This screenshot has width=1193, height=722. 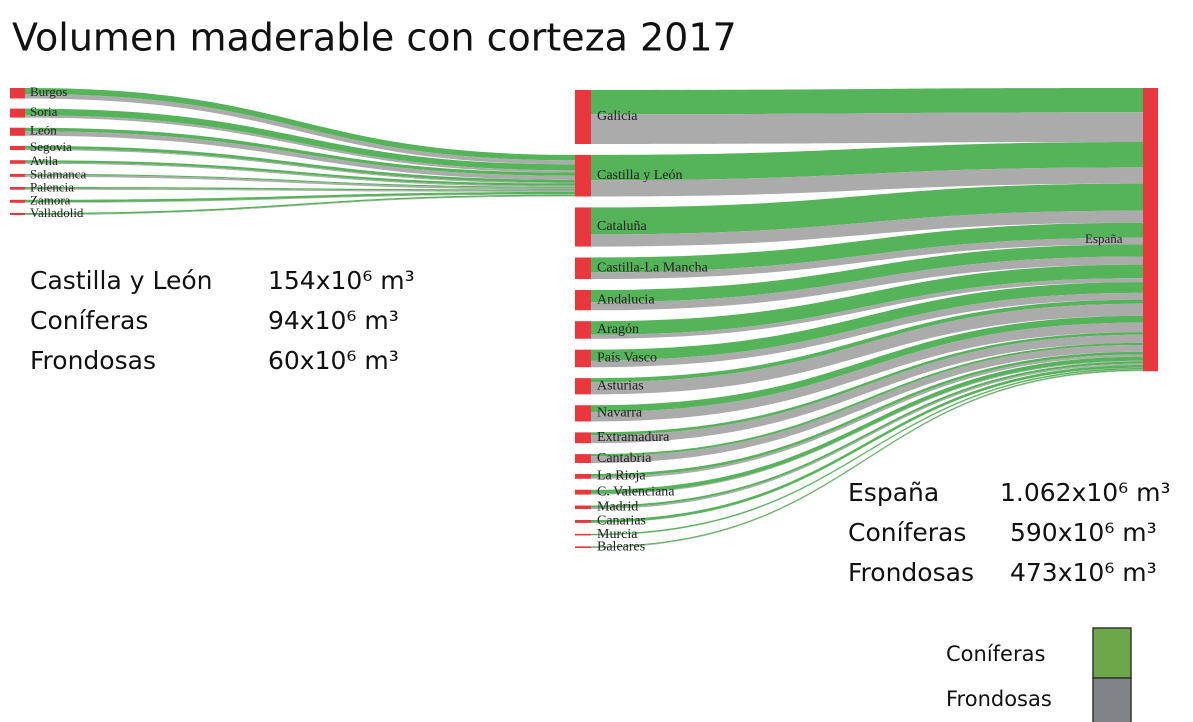 I want to click on node-label: Aragón, so click(x=618, y=329).